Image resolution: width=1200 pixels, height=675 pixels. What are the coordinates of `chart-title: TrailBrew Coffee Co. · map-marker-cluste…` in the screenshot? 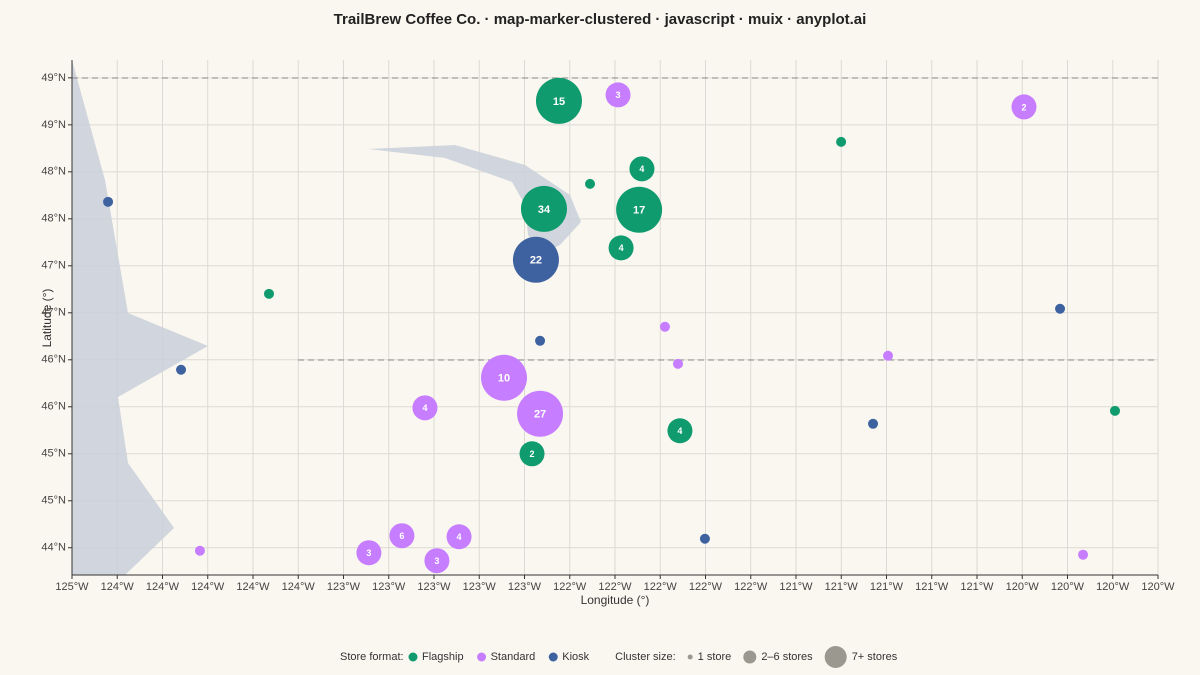 It's located at (600, 19).